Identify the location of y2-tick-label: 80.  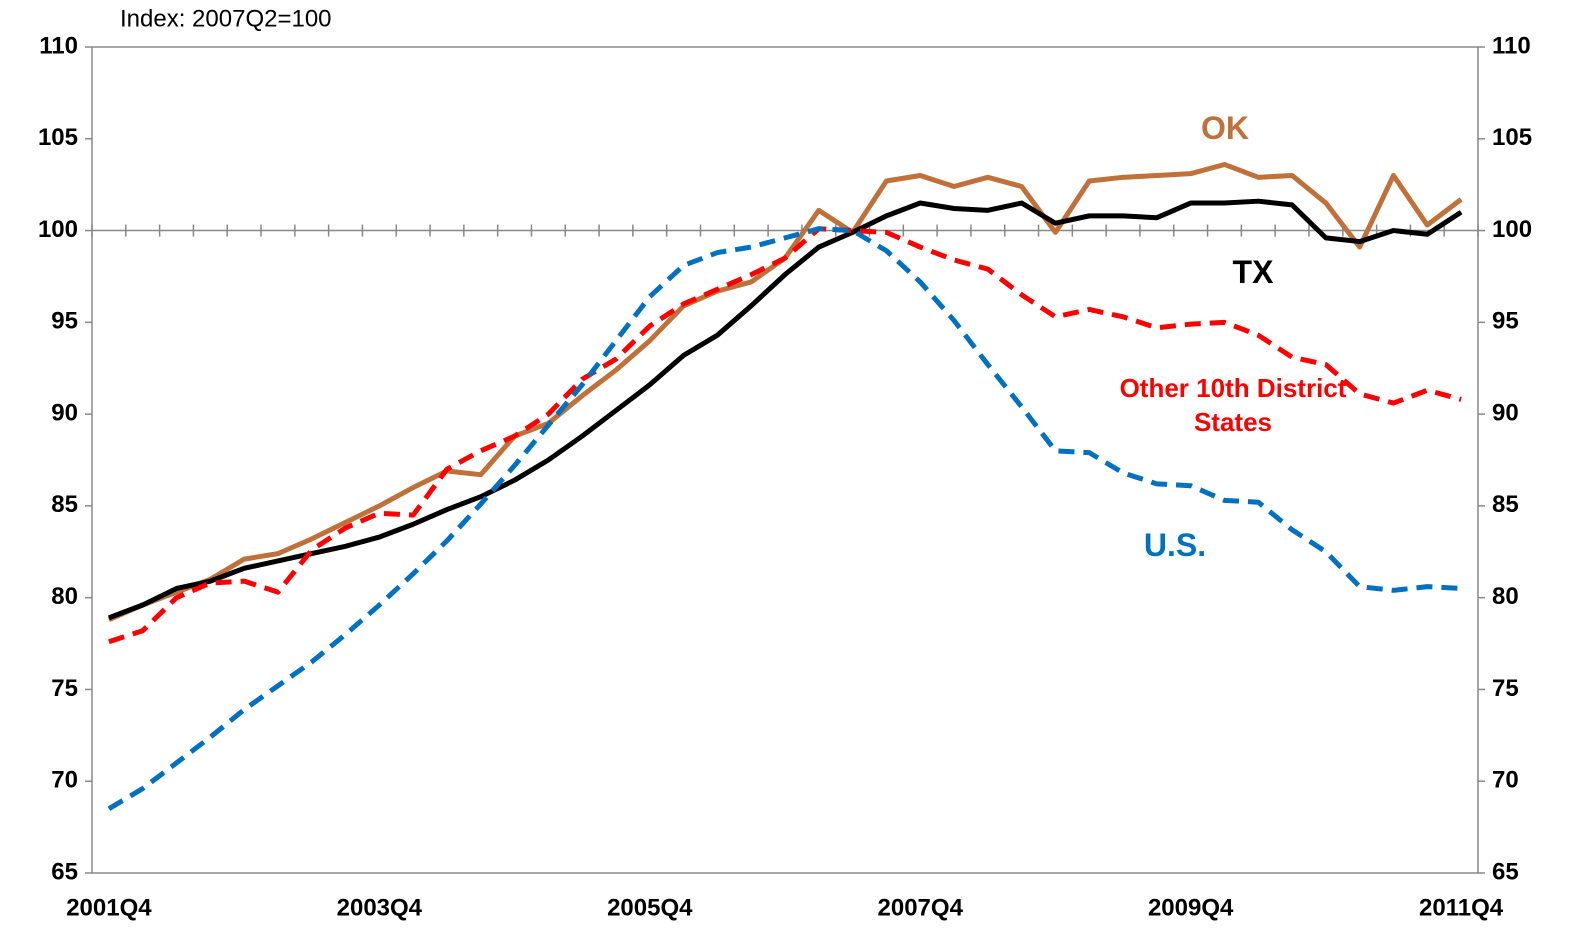
(1505, 596).